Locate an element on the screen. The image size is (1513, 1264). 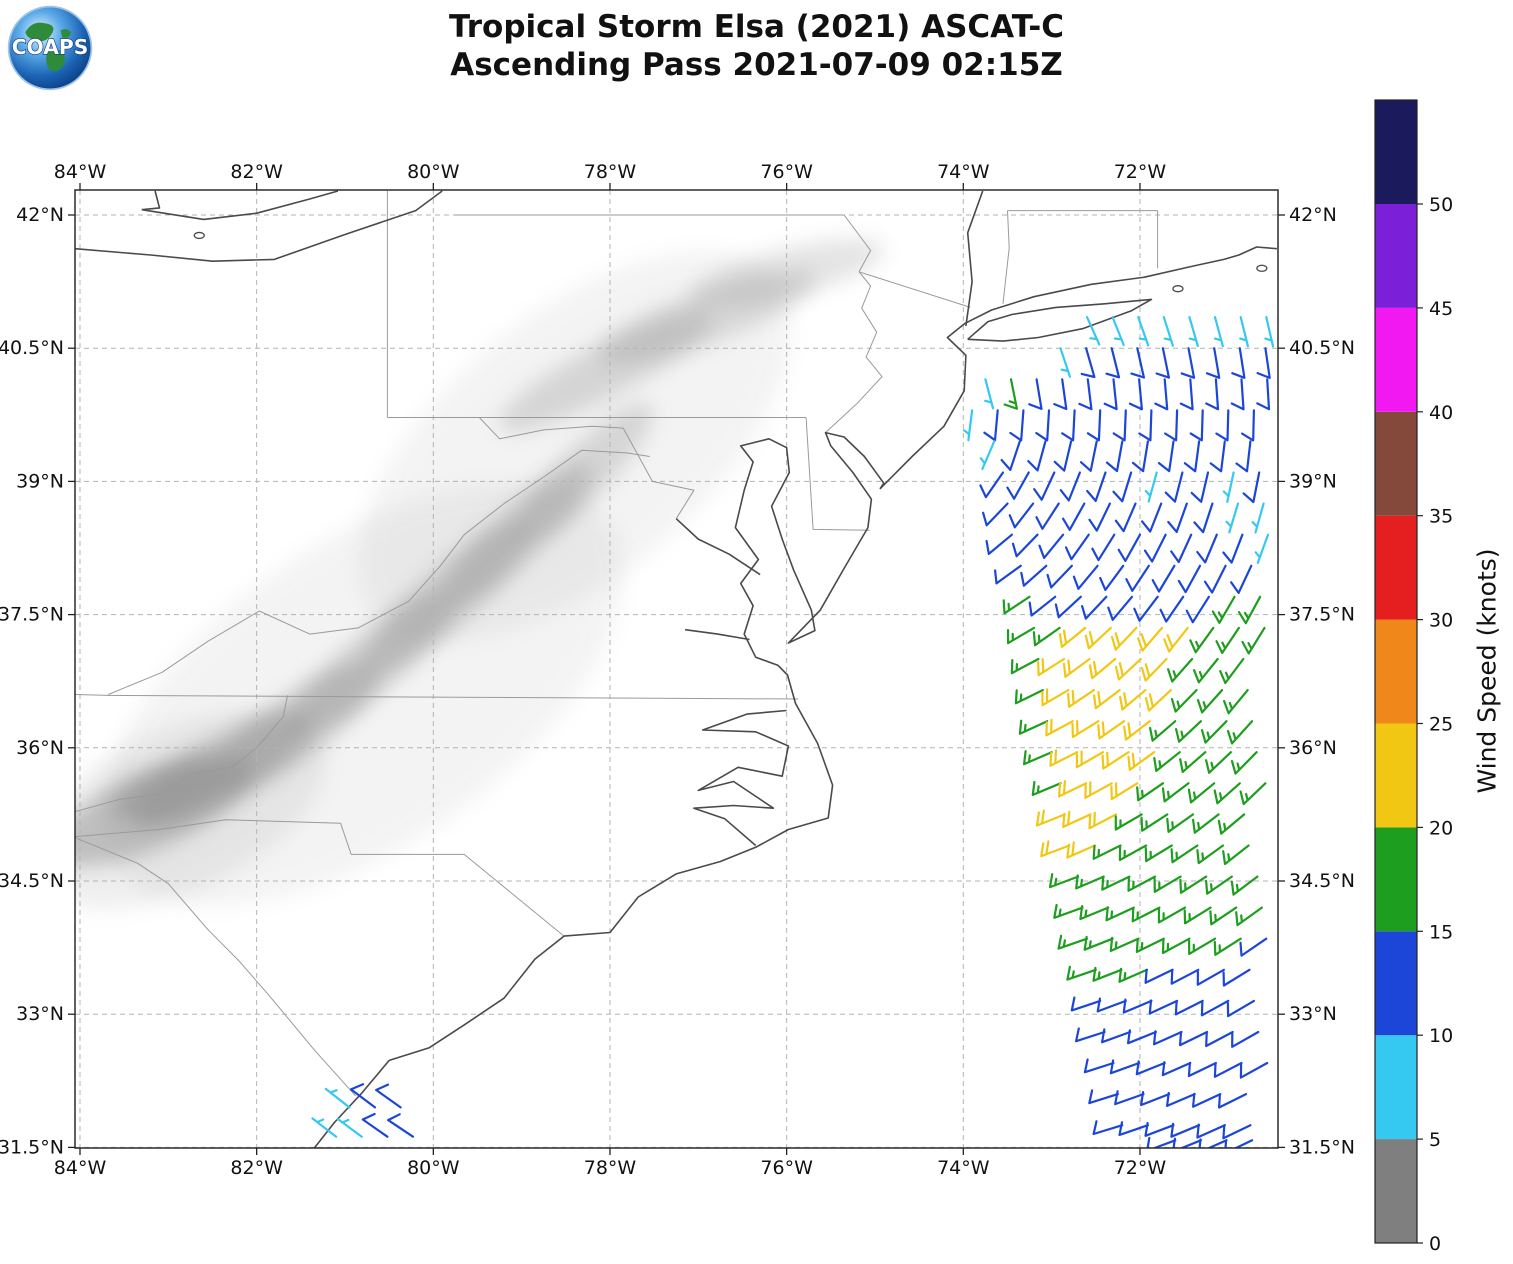
x-tick-label-top: 84°W is located at coordinates (80, 172).